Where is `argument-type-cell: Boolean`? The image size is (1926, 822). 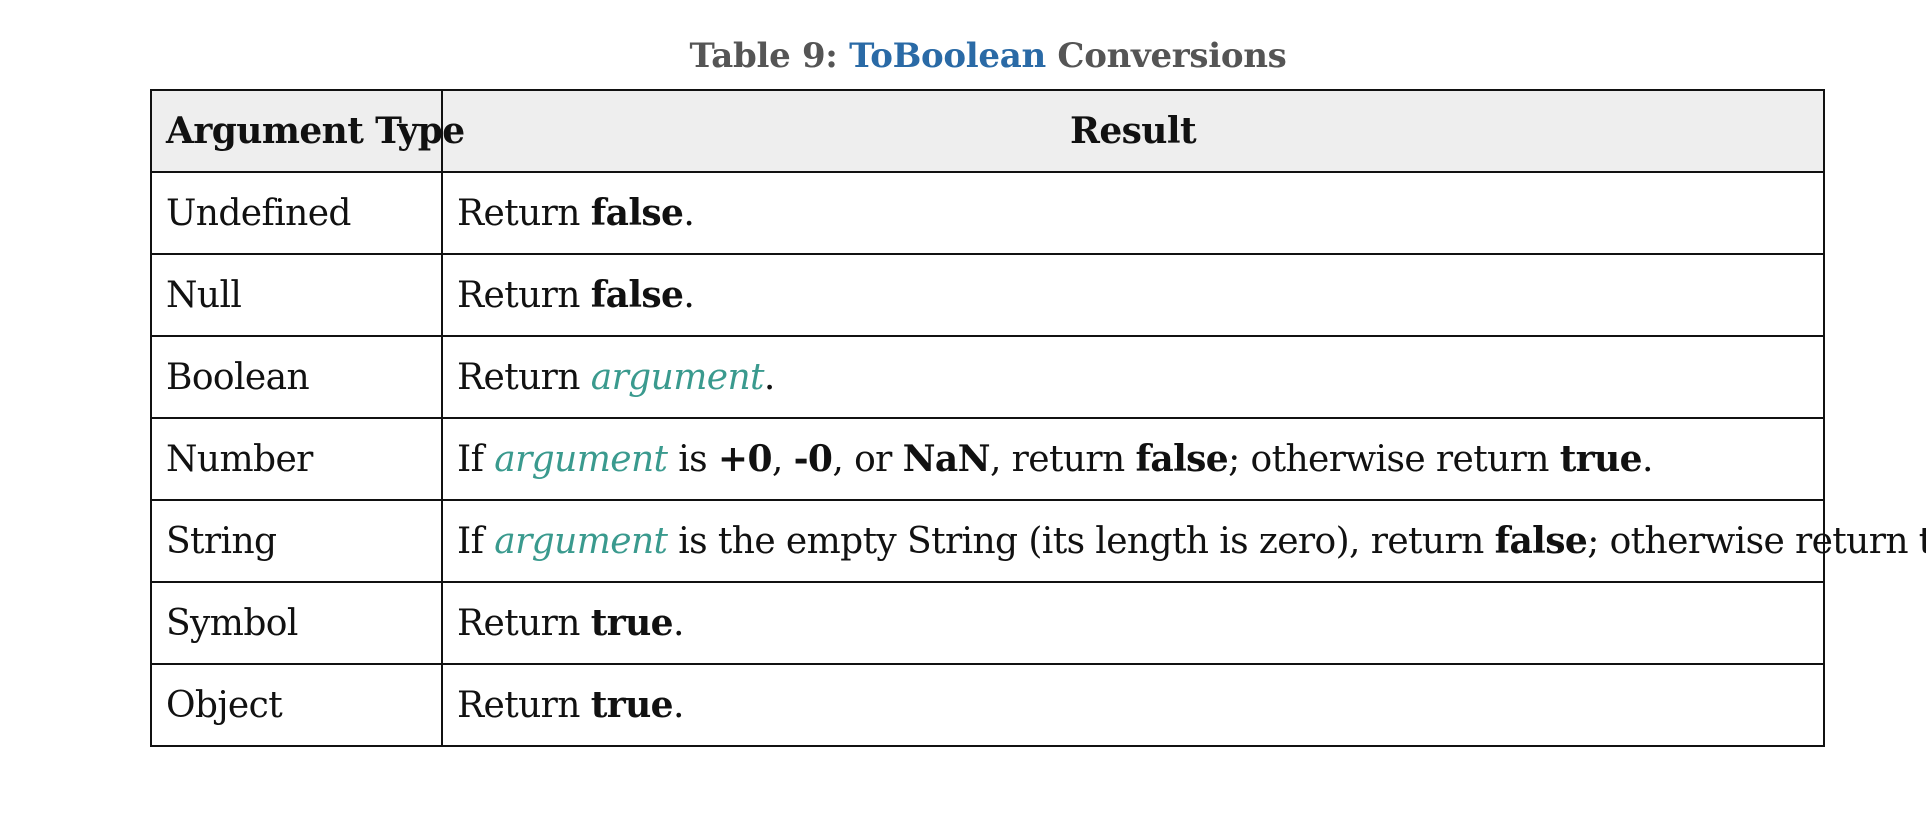
argument-type-cell: Boolean is located at coordinates (296, 377).